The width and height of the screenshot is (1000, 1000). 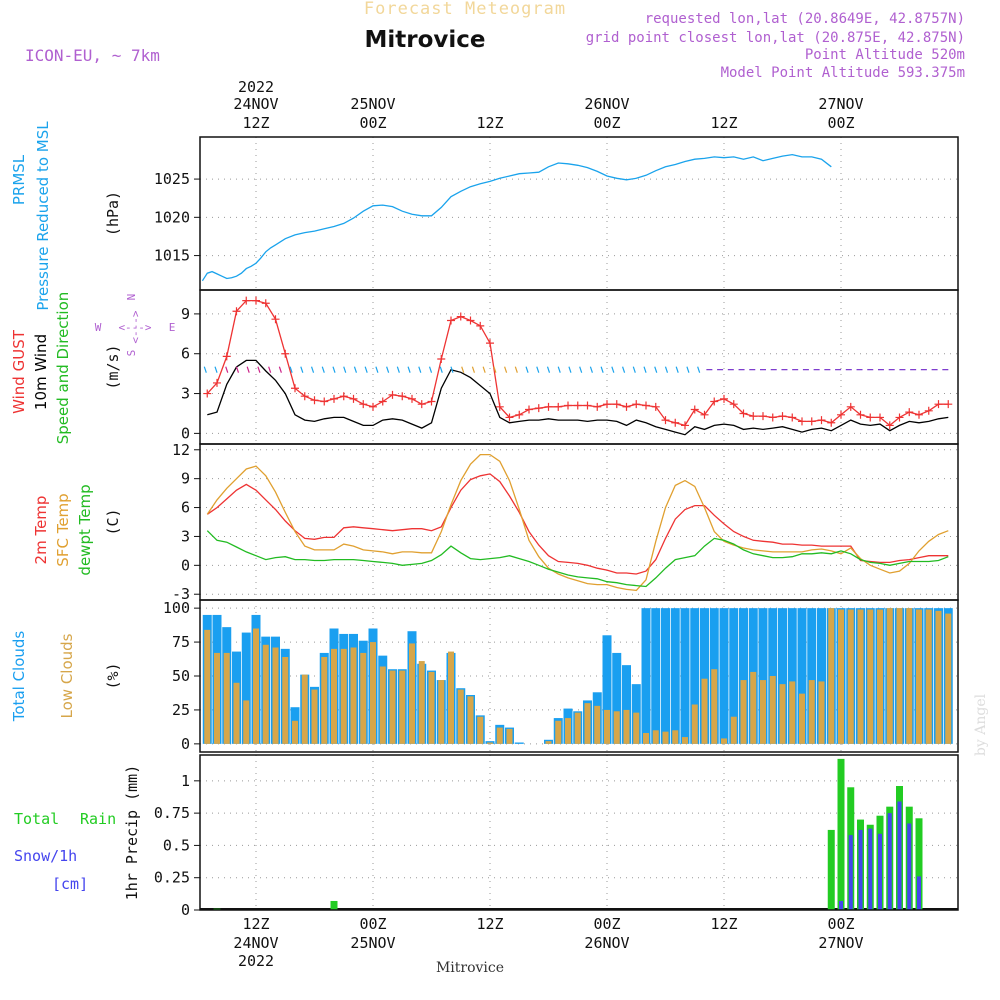 What do you see at coordinates (840, 924) in the screenshot?
I see `bottom-time-label: 00Z` at bounding box center [840, 924].